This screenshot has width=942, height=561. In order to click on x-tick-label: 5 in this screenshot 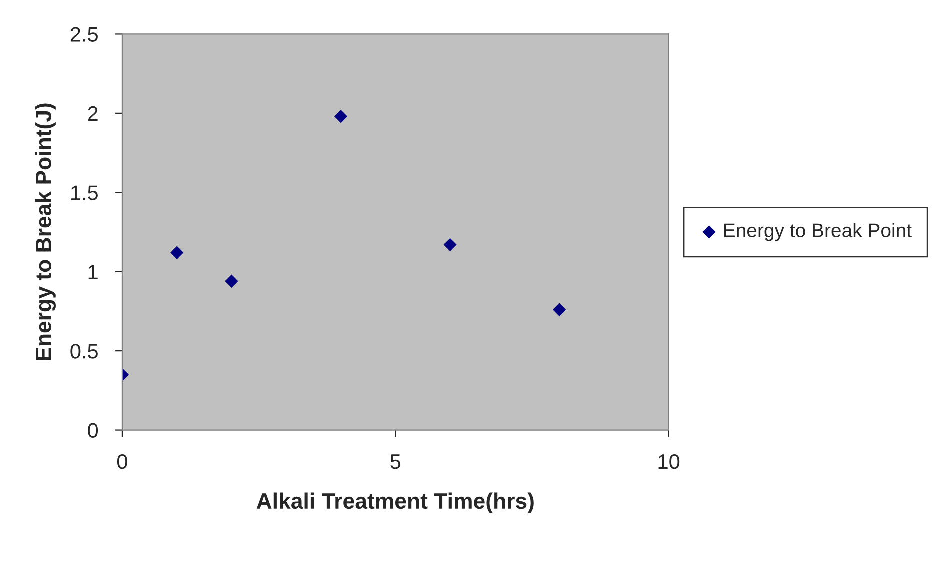, I will do `click(395, 462)`.